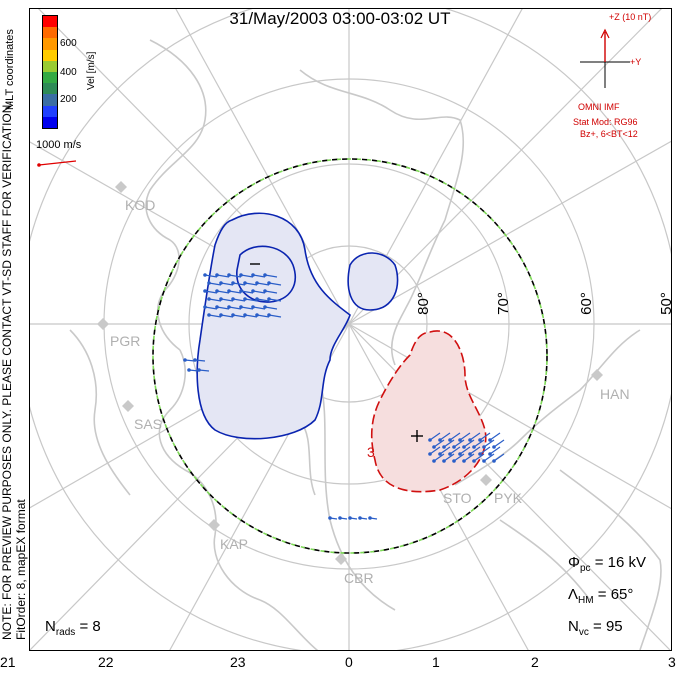 This screenshot has height=674, width=680. I want to click on colorbar-tick: 600, so click(68, 43).